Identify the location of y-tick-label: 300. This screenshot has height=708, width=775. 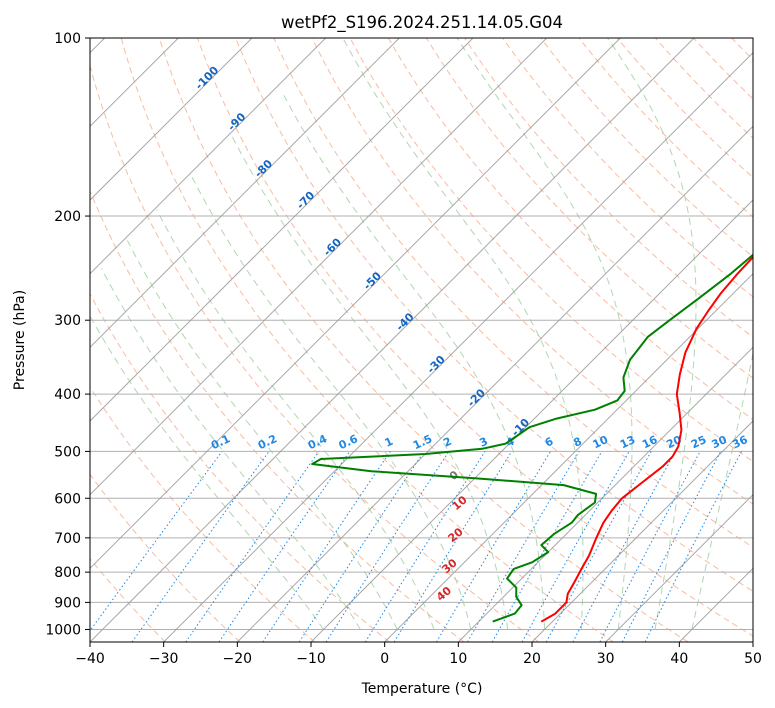
(67, 321).